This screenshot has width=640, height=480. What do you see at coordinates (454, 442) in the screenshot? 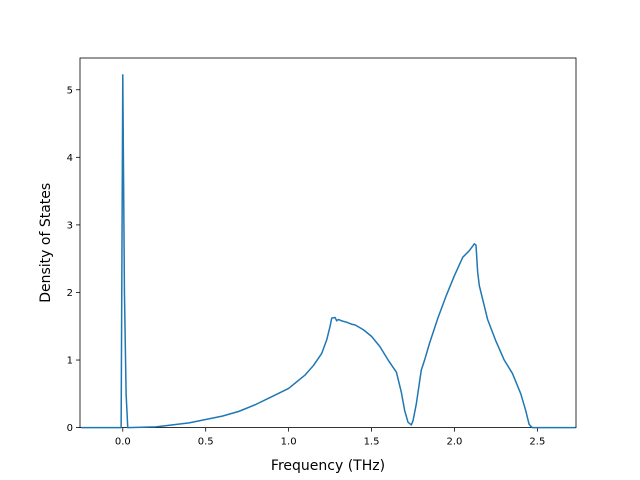
I see `x-tick-label: 2.0` at bounding box center [454, 442].